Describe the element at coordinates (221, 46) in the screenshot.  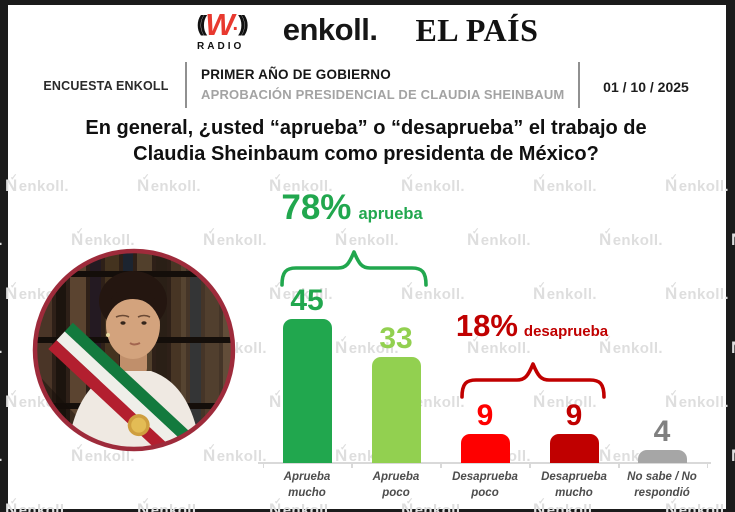
I see `wradio-label: RADIO` at that location.